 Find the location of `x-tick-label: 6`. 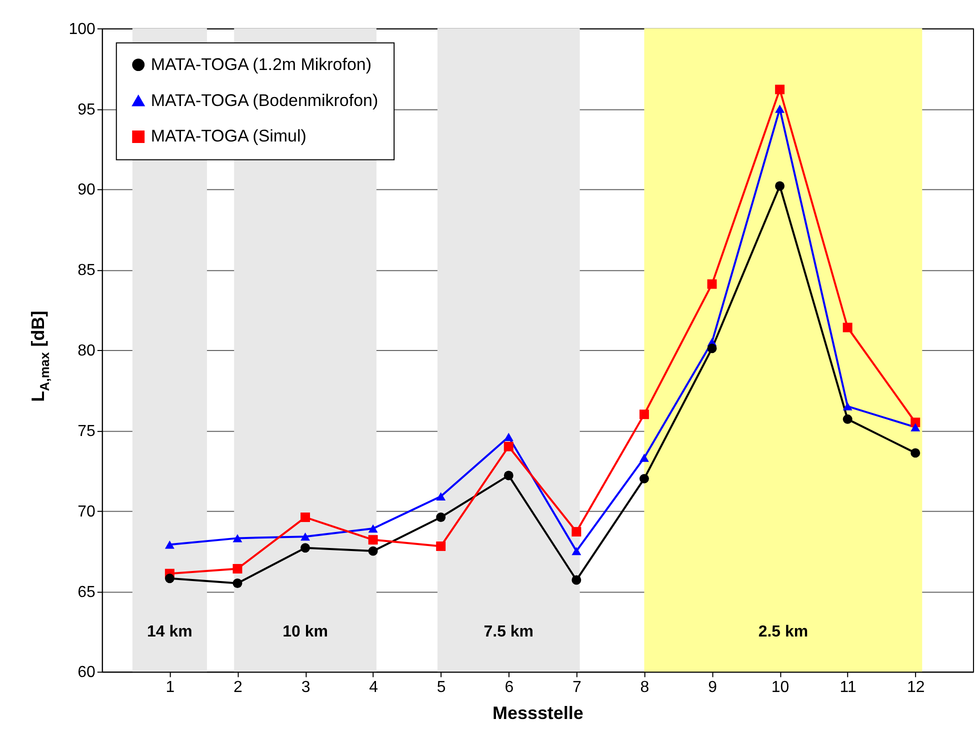

x-tick-label: 6 is located at coordinates (509, 687).